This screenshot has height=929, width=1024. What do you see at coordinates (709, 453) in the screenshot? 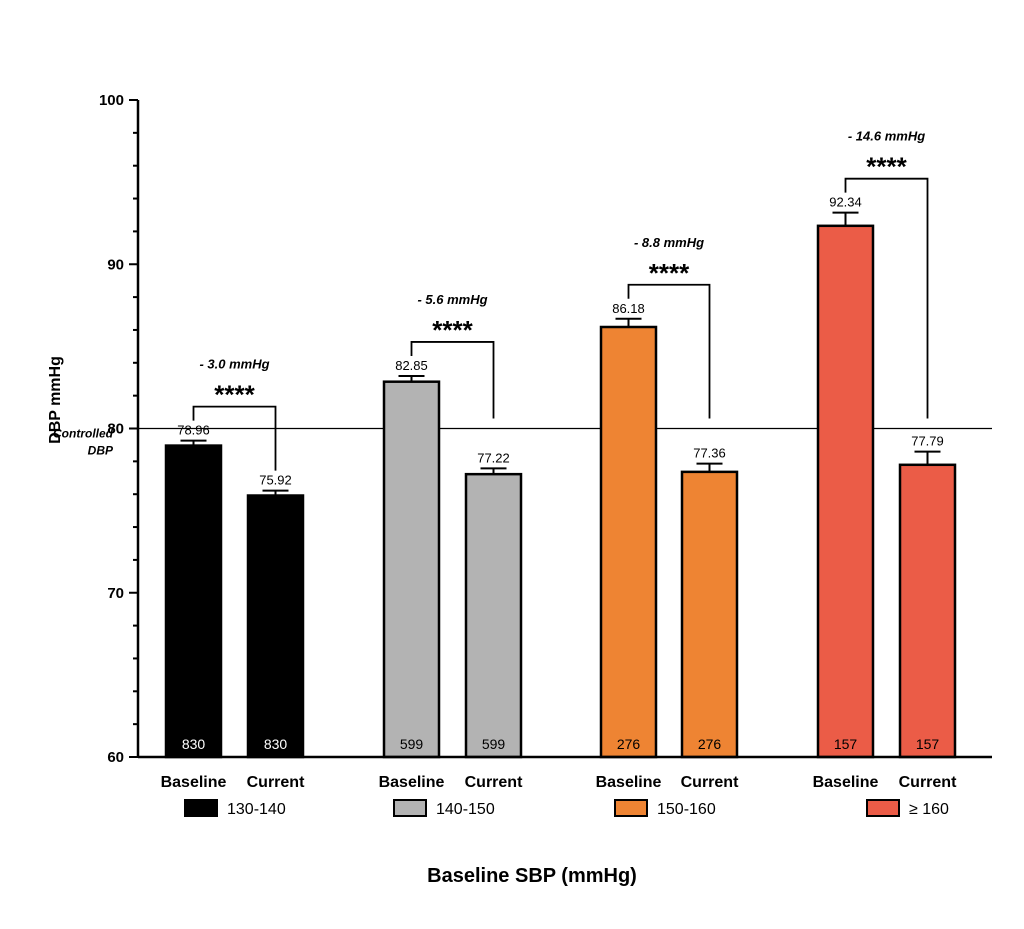
I see `bar-value-label: 77.36` at bounding box center [709, 453].